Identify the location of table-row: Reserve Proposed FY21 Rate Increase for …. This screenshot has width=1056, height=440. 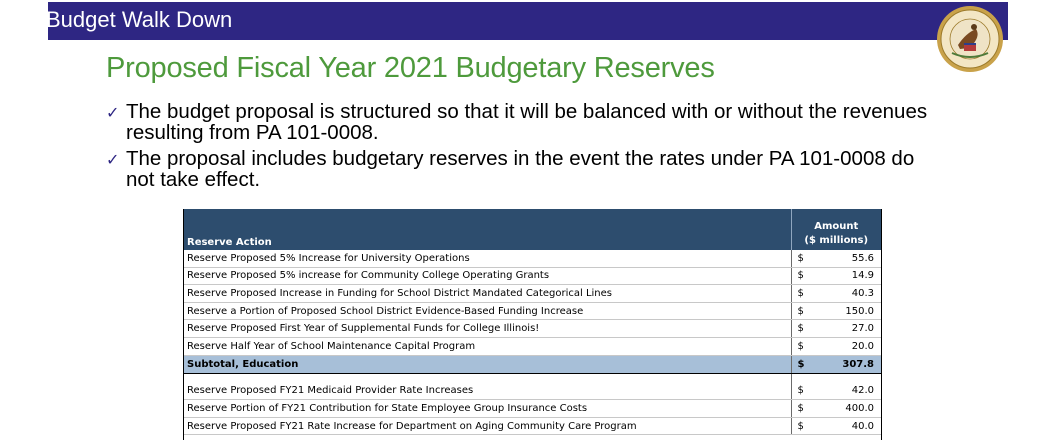
(532, 426).